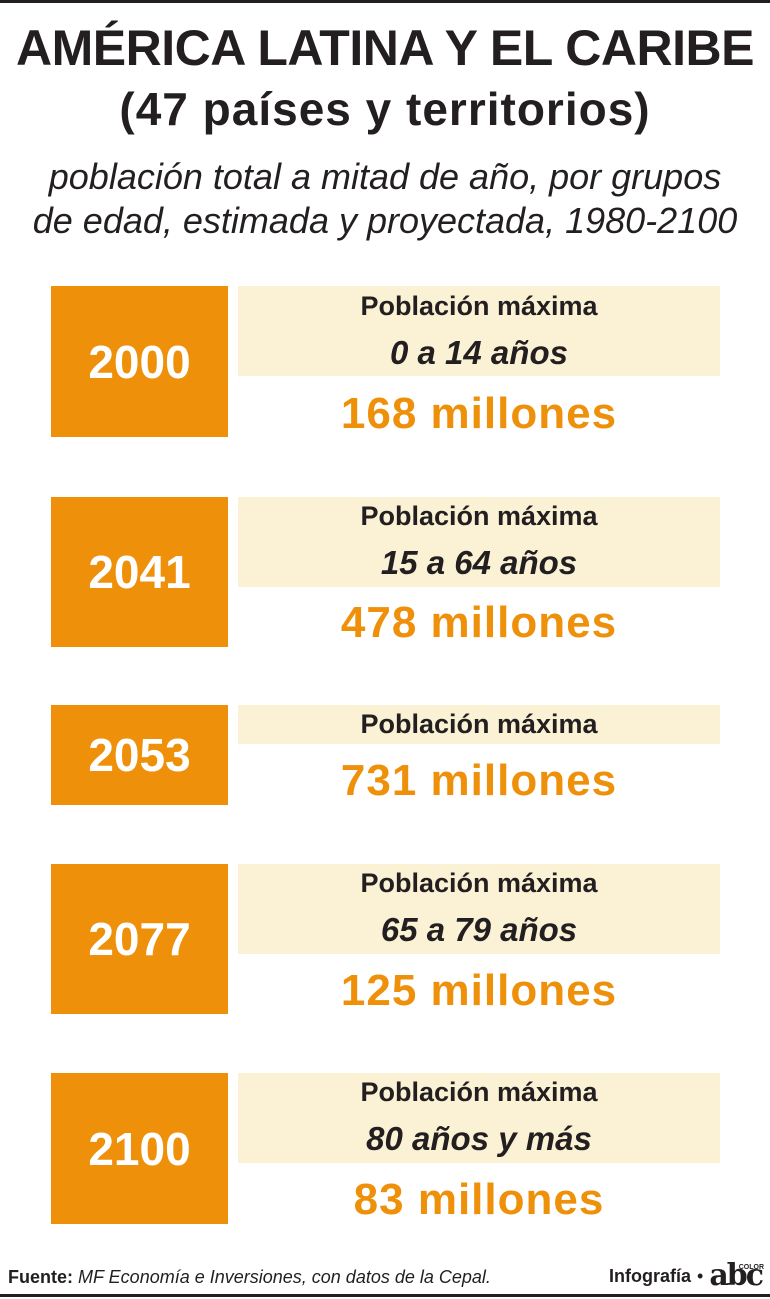 The height and width of the screenshot is (1299, 770). I want to click on top-rule, so click(385, 1).